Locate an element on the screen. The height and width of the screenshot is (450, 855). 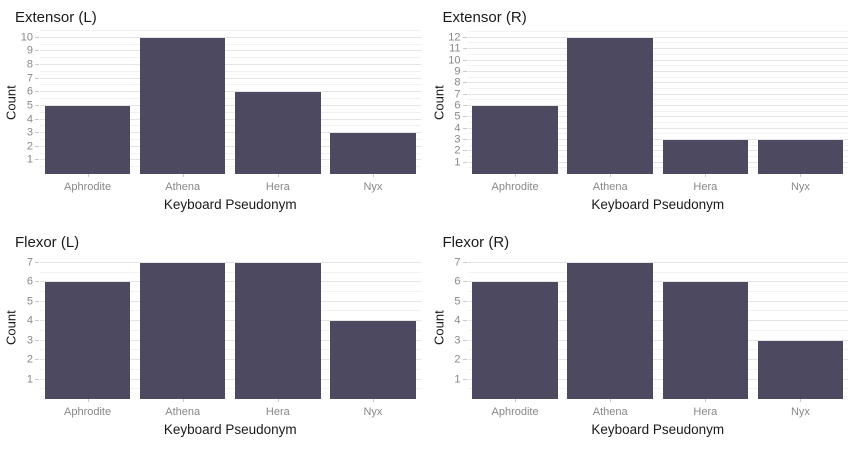
chart-title: Flexor (L) is located at coordinates (47, 242).